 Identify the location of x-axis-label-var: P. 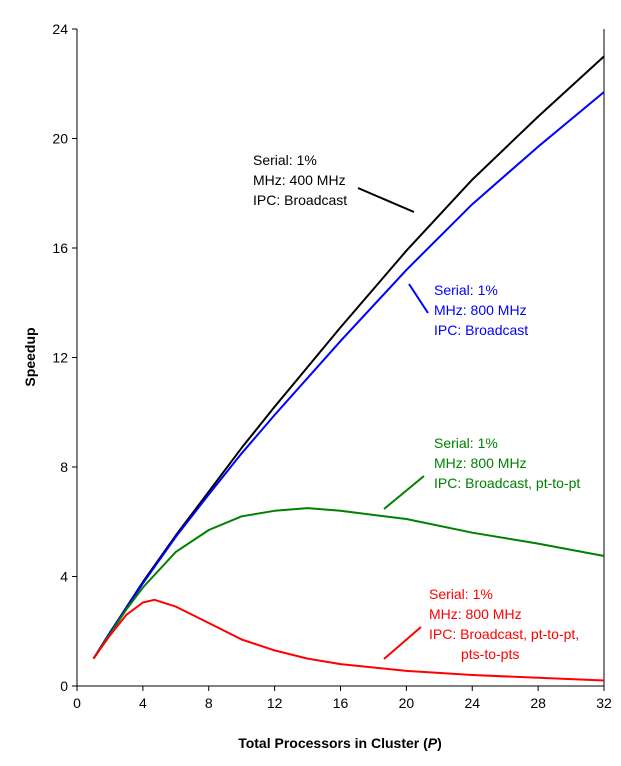
(433, 743).